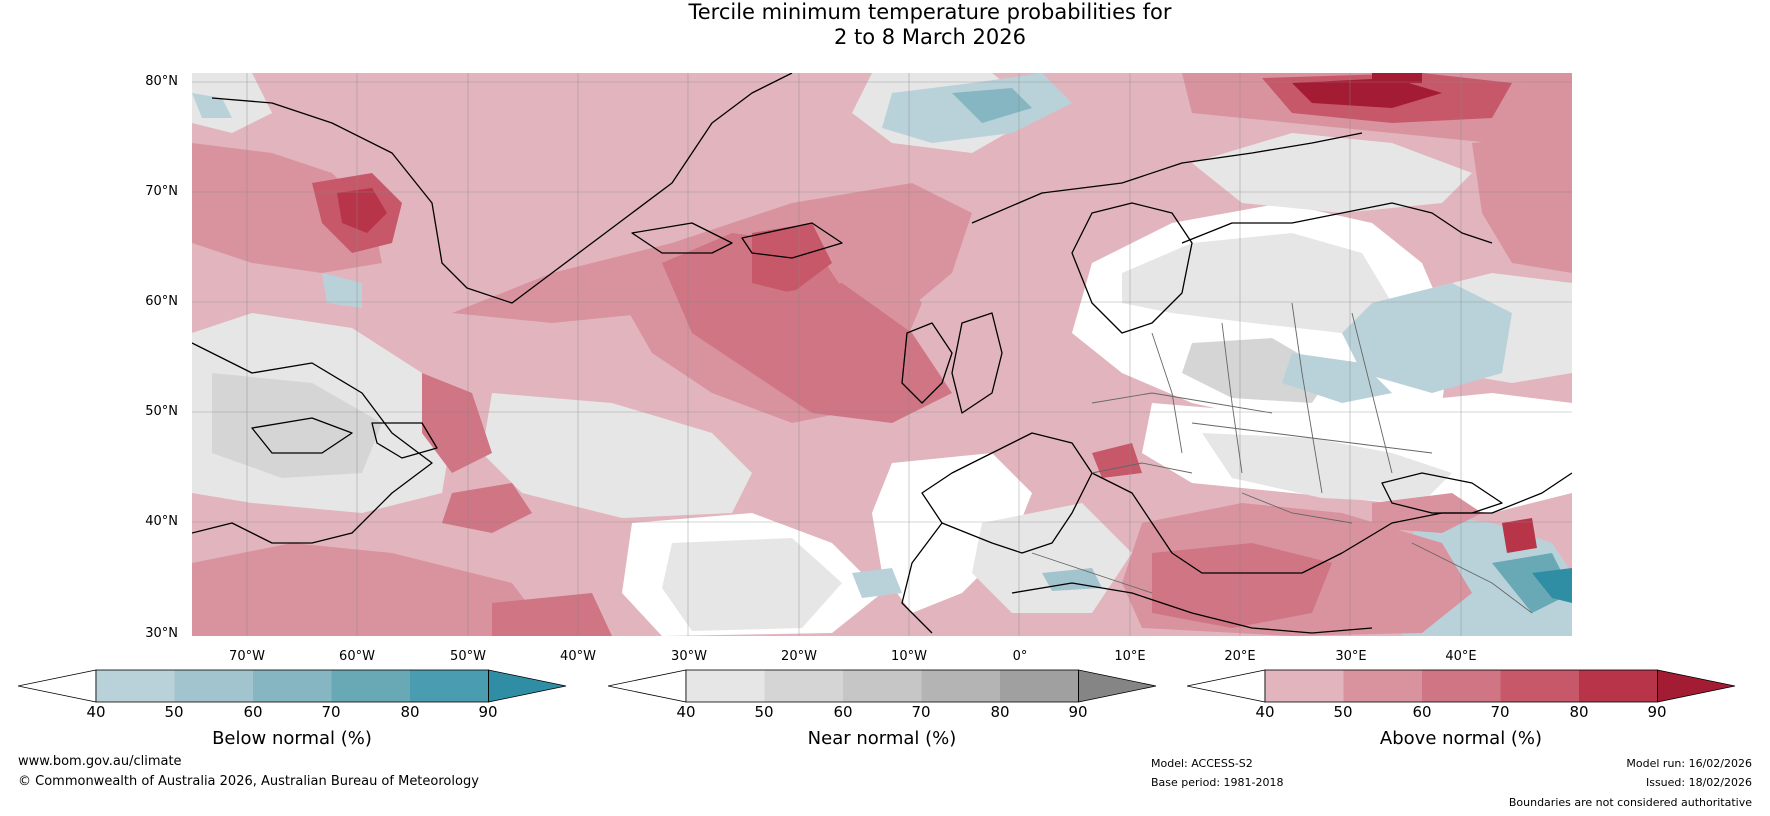 The image size is (1770, 816). Describe the element at coordinates (1698, 782) in the screenshot. I see `issued-date: Issued: 18/02/2026` at that location.